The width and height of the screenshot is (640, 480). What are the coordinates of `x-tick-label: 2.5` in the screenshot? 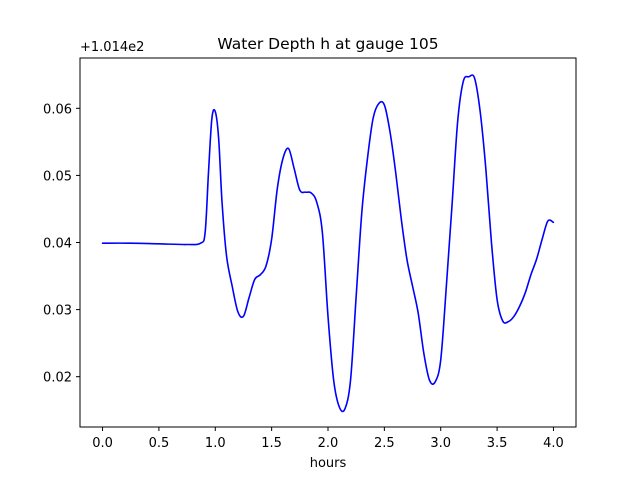 It's located at (384, 443).